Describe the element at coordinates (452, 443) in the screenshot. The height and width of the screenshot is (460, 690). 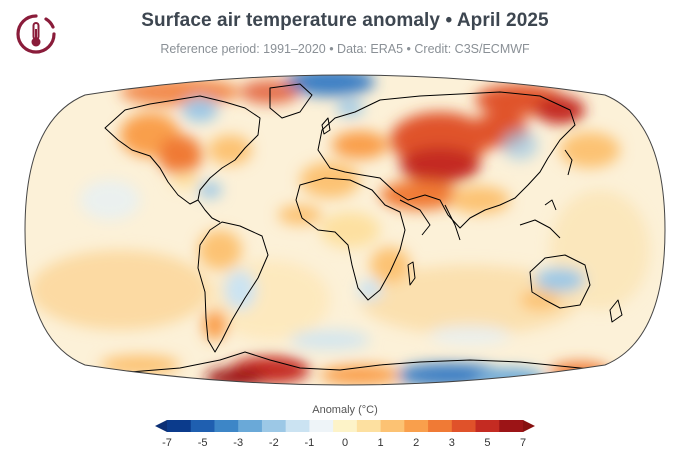
I see `colorbar-tick-label: 3` at that location.